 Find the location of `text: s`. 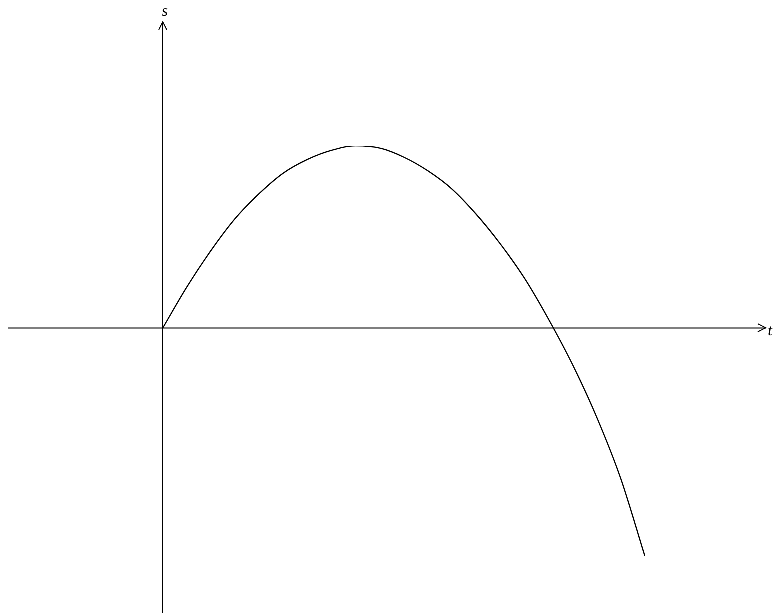

text: s is located at coordinates (165, 11).